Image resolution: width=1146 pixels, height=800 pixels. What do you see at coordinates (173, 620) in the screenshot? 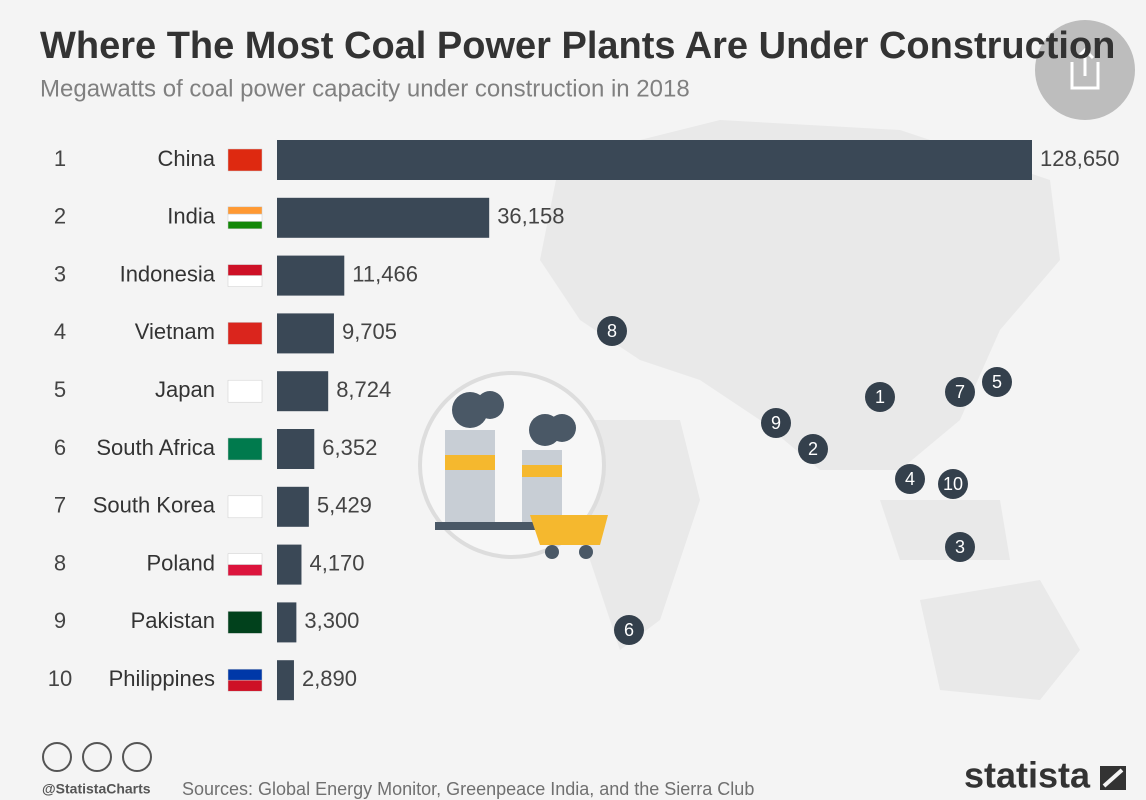
I see `category-label: Pakistan` at bounding box center [173, 620].